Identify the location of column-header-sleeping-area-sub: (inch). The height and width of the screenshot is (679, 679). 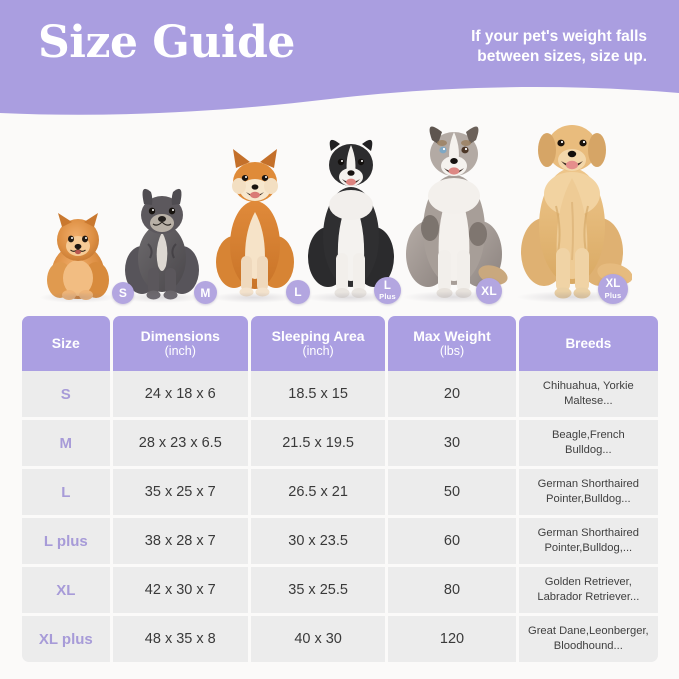
(318, 351).